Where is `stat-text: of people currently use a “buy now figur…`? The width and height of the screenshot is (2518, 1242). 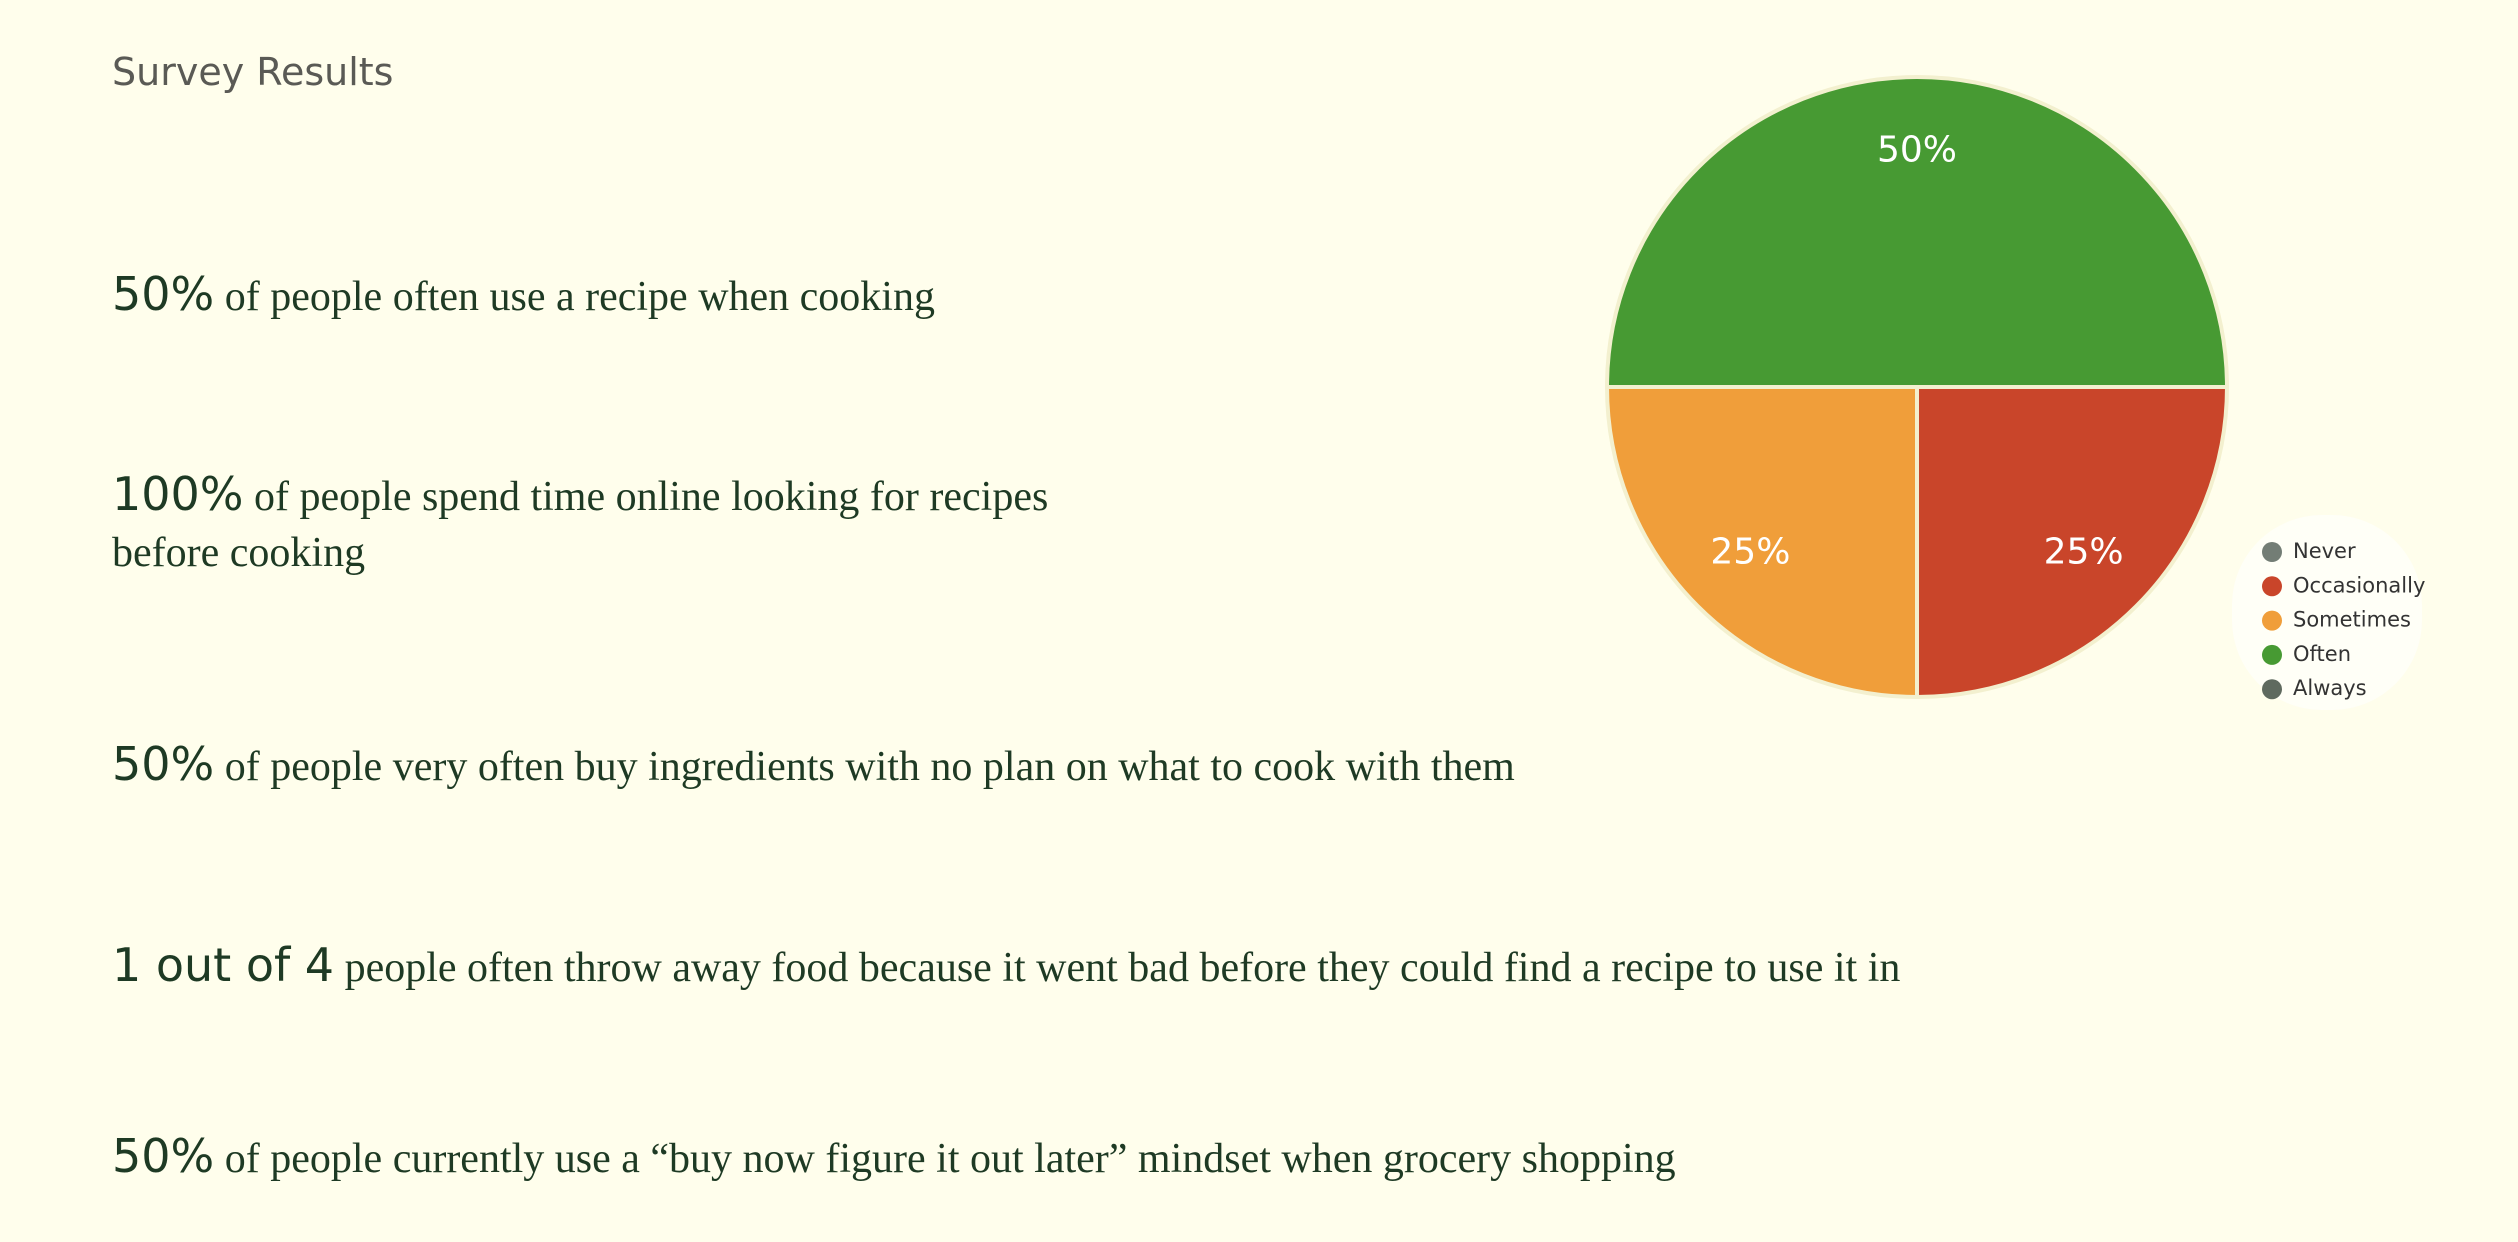
stat-text: of people currently use a “buy now figur… is located at coordinates (950, 1159).